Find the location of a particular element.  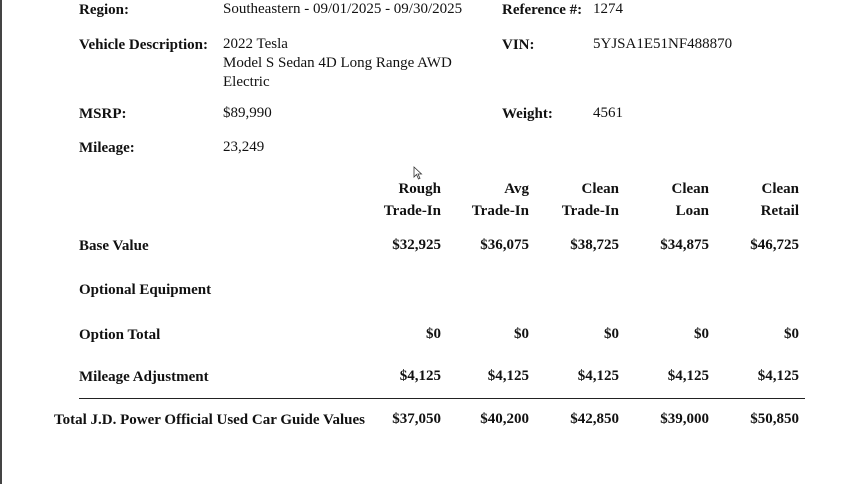

field-value: 2022 Tesla is located at coordinates (255, 44).